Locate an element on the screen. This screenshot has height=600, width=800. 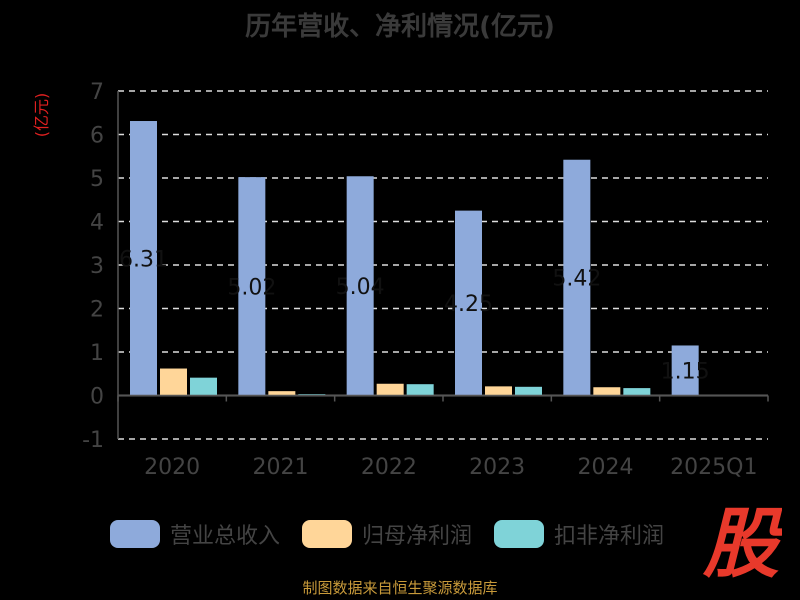
x-tick-labels: 2020 2021 2022 2023 2024 2025Q1 is located at coordinates (450, 467).